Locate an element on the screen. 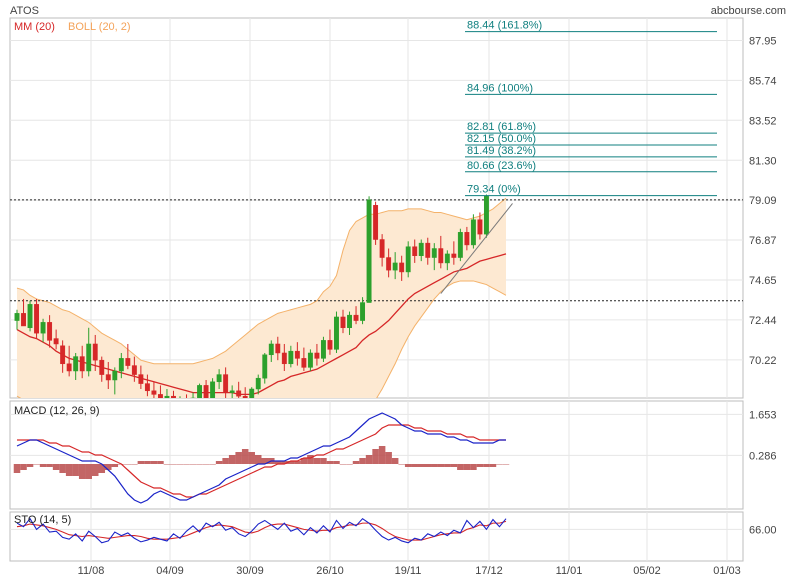  macd-signal-line is located at coordinates (261, 461).